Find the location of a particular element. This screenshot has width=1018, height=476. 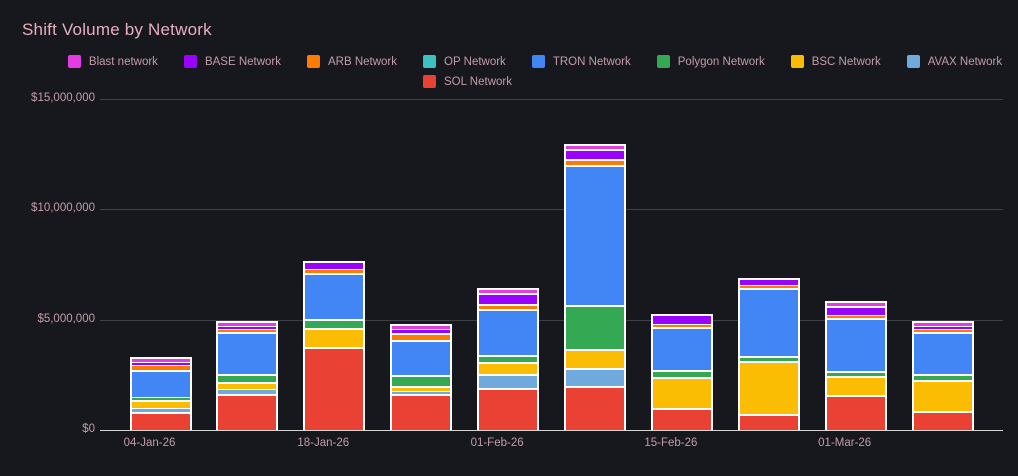

legend-label: Polygon Network is located at coordinates (721, 61).